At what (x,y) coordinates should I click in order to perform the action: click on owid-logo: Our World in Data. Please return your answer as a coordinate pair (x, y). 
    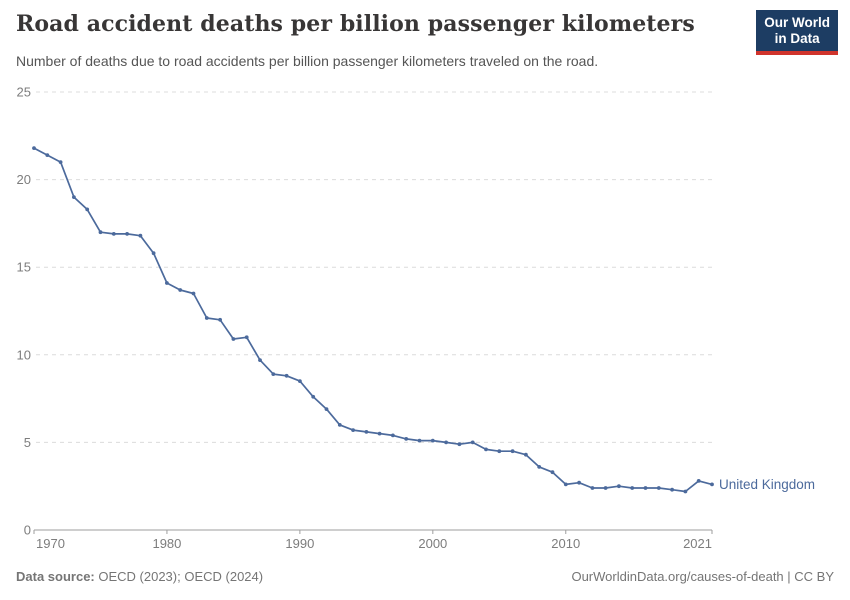
    Looking at the image, I should click on (797, 32).